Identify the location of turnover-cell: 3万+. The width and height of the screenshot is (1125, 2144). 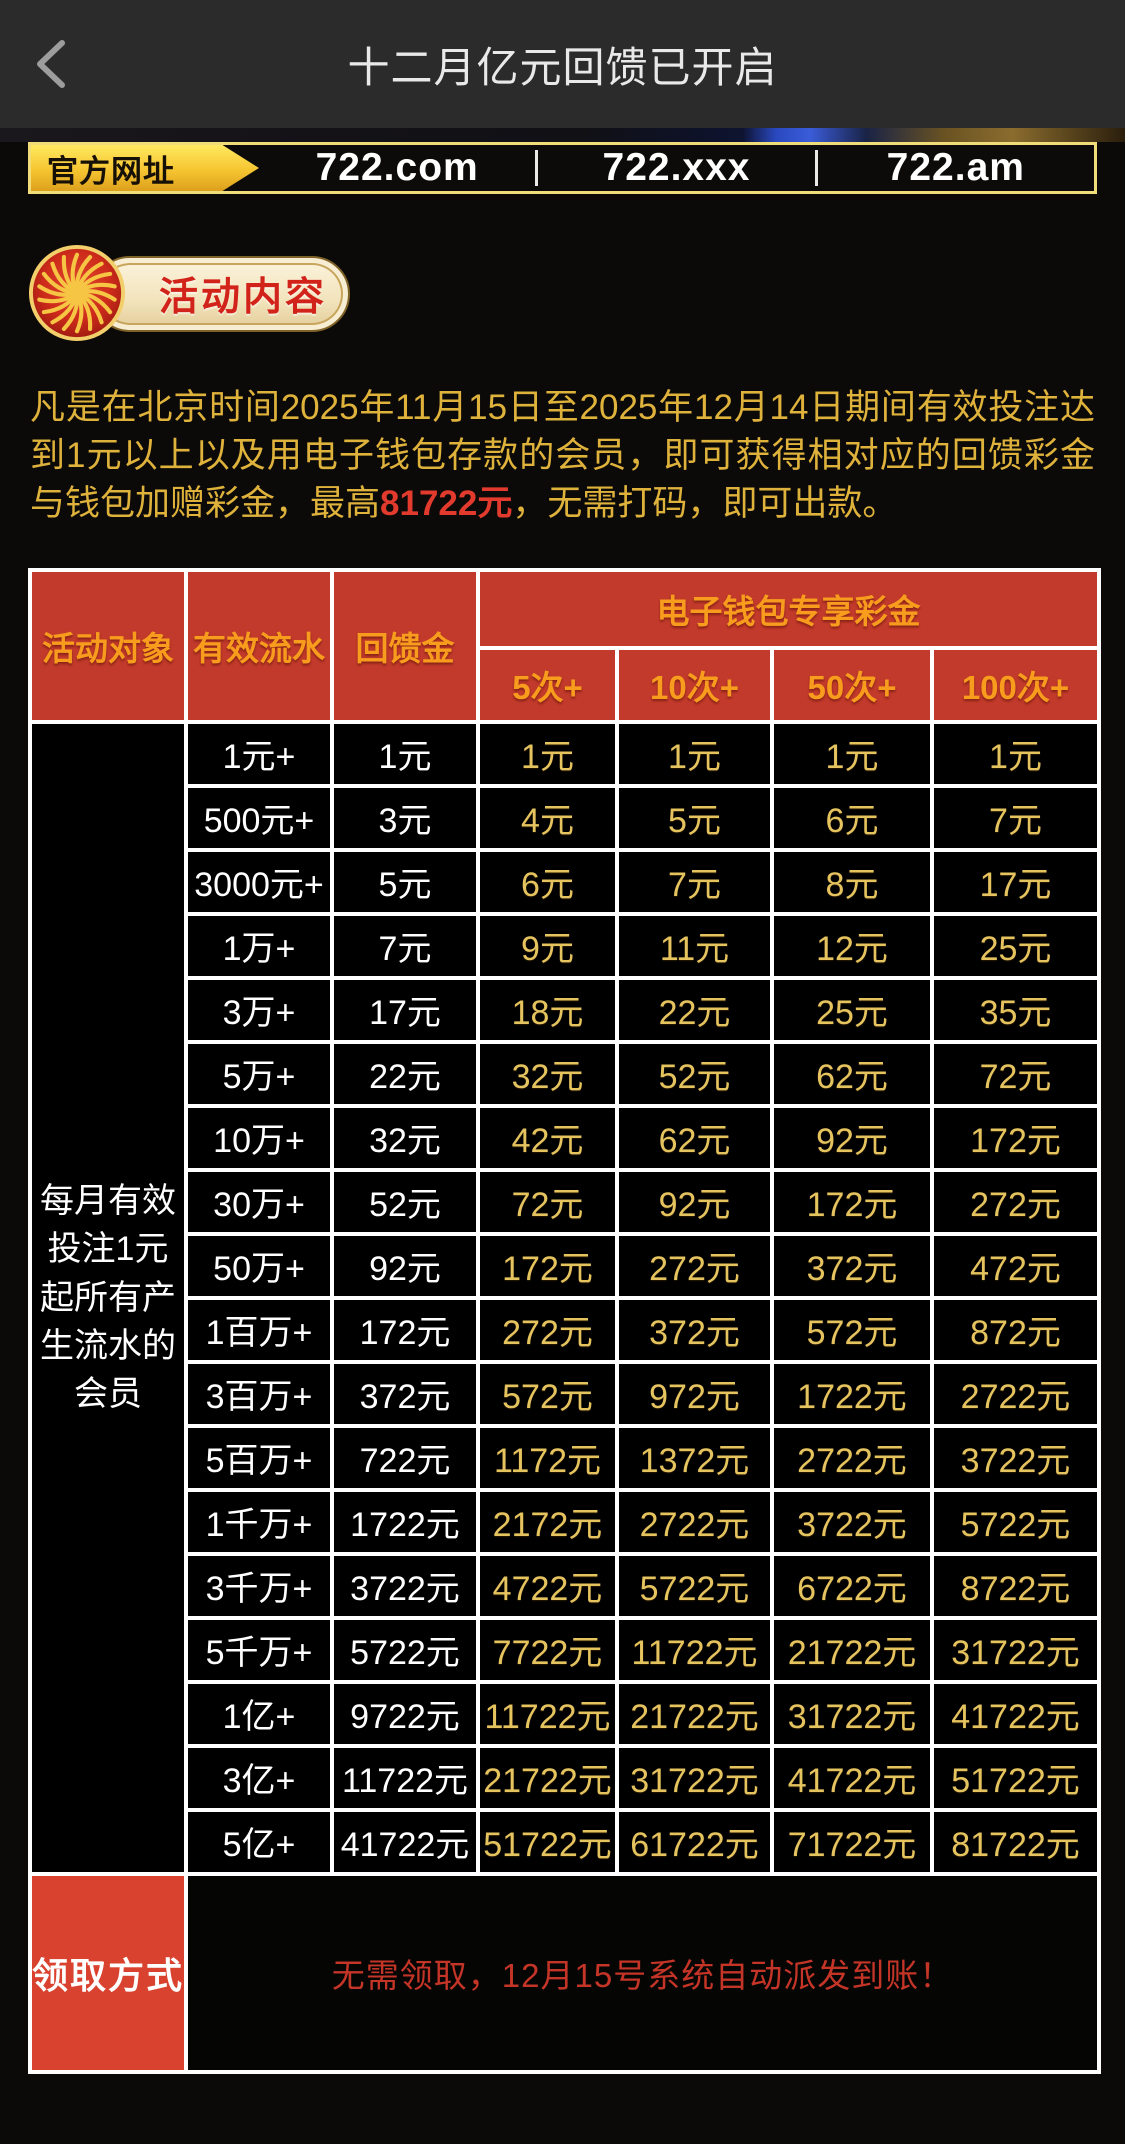
(259, 1009).